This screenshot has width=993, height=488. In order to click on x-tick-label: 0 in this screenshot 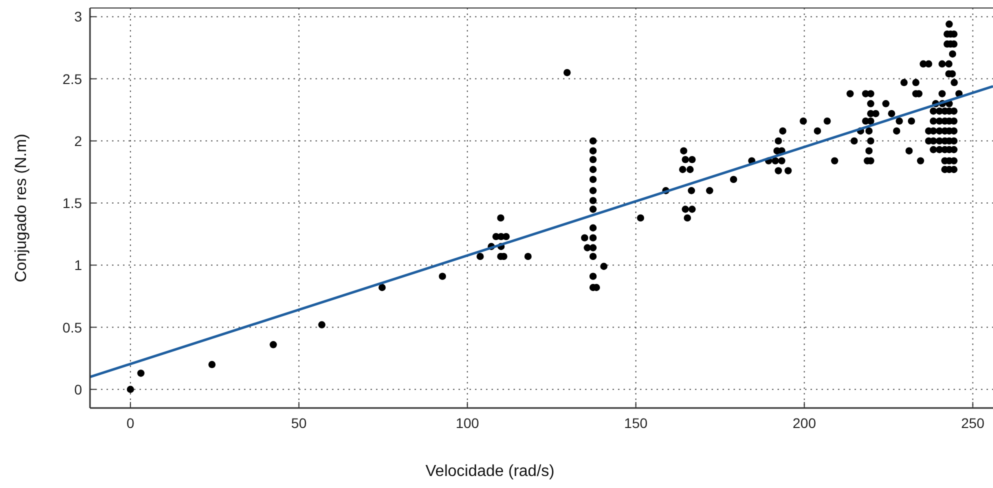, I will do `click(130, 423)`.